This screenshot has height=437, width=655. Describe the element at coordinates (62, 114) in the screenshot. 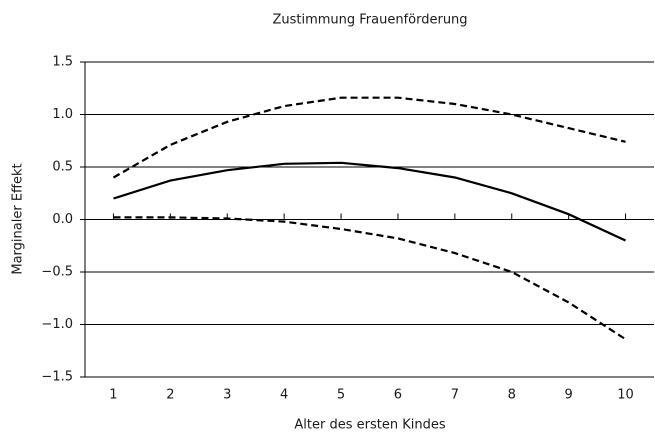

I see `y-tick-label: 1.0` at that location.